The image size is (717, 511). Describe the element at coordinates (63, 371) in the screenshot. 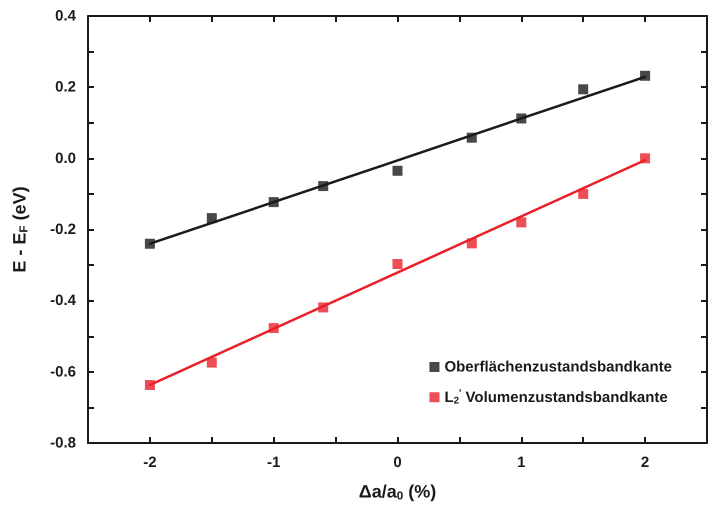

I see `y-tick-label: -0.6` at that location.